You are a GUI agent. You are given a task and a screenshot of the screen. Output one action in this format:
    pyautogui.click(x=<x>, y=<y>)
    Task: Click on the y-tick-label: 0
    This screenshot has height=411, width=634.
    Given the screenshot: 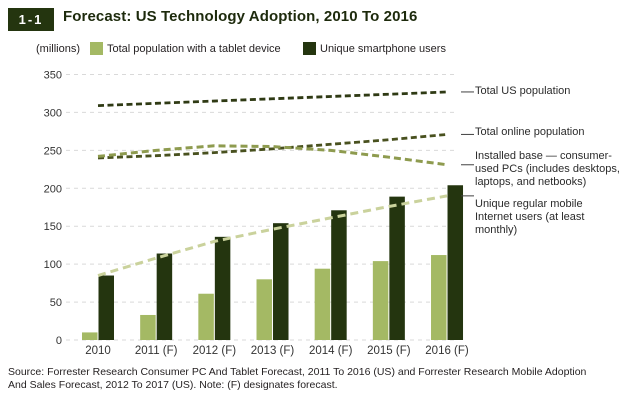 What is the action you would take?
    pyautogui.click(x=59, y=341)
    